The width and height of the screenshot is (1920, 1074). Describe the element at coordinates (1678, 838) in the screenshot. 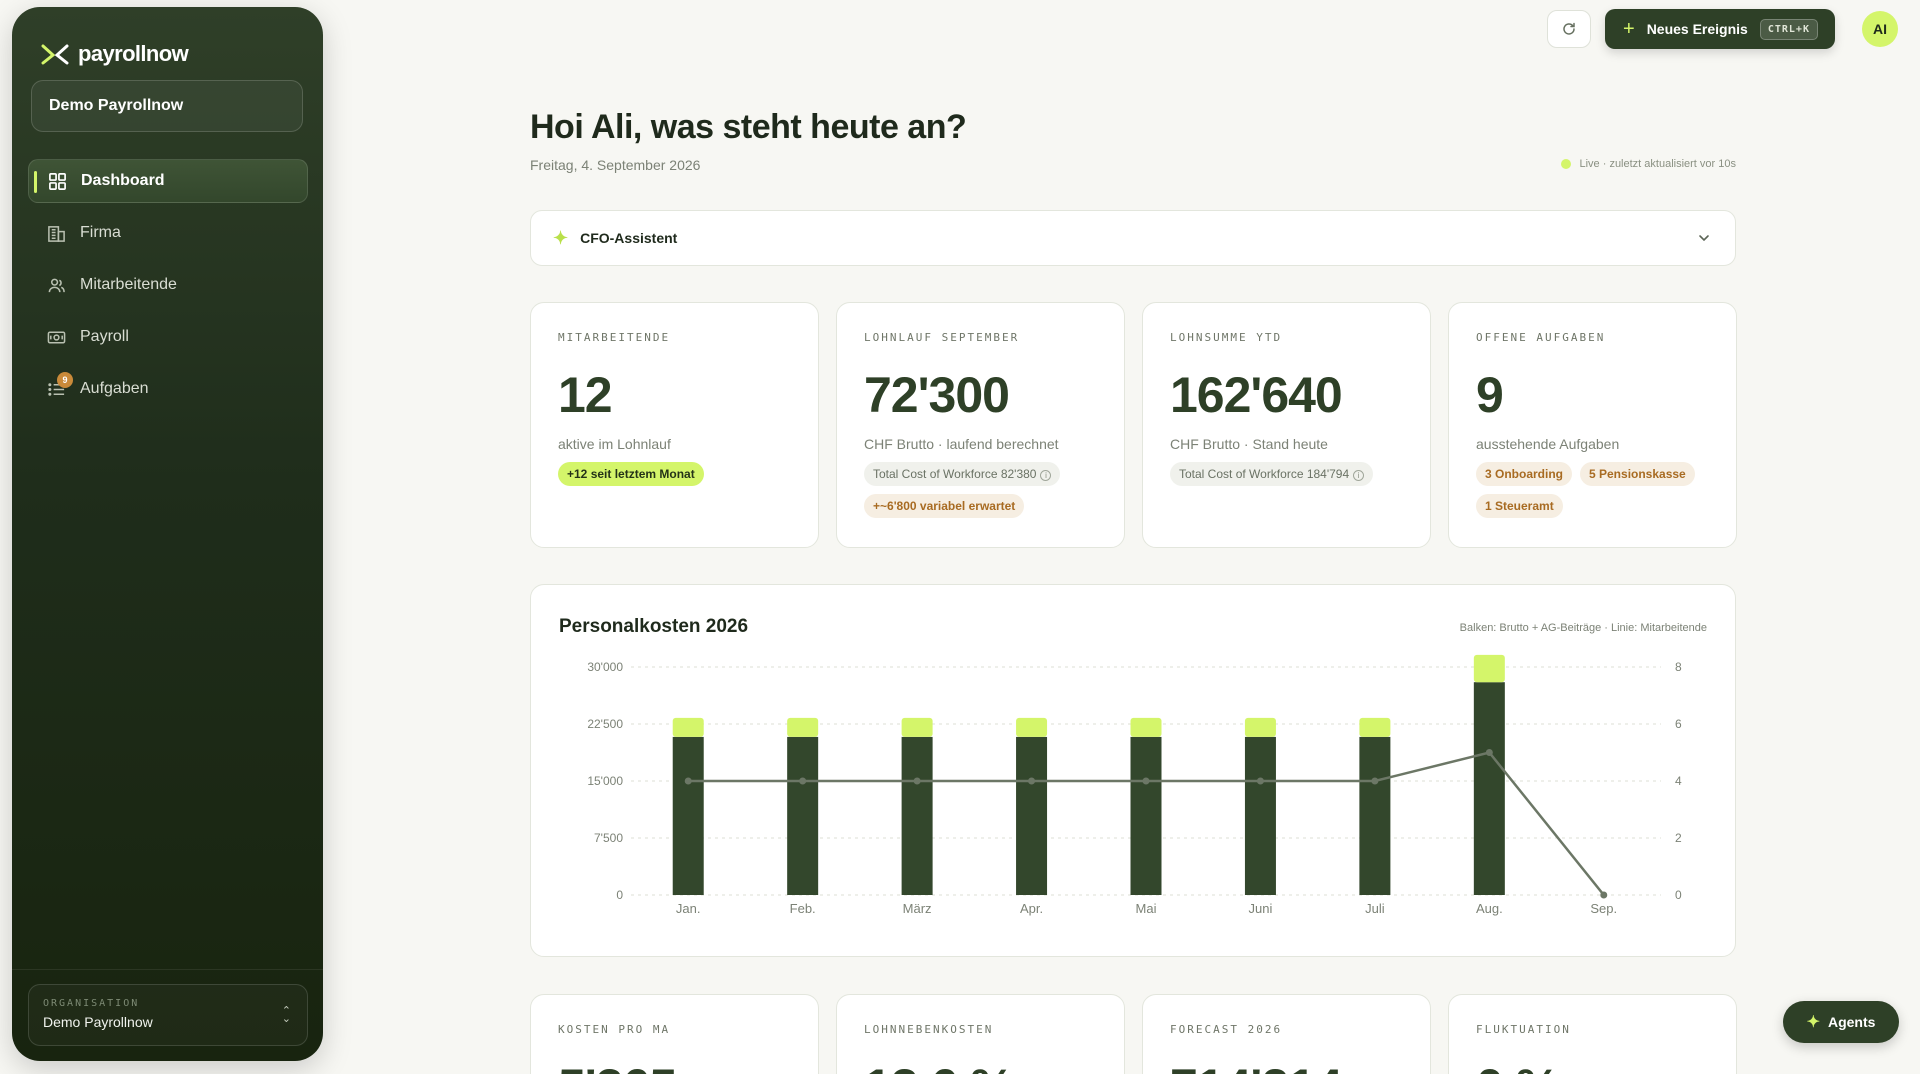

I see `y2-tick-label: 2` at that location.